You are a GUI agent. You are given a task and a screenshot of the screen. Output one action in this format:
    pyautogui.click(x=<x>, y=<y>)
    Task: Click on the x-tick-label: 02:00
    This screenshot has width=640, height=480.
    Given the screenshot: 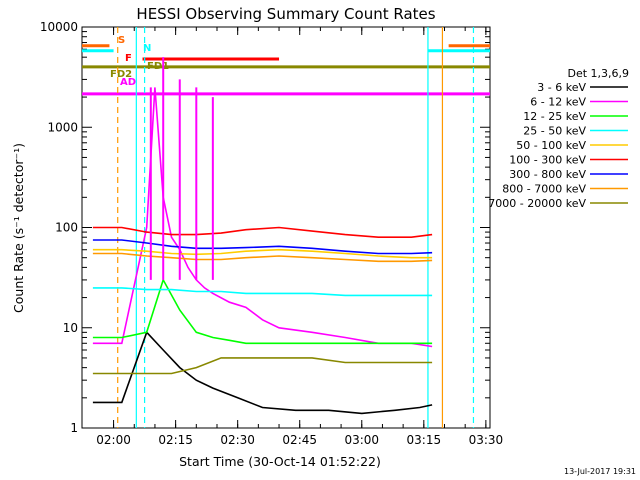 What is the action you would take?
    pyautogui.click(x=113, y=440)
    